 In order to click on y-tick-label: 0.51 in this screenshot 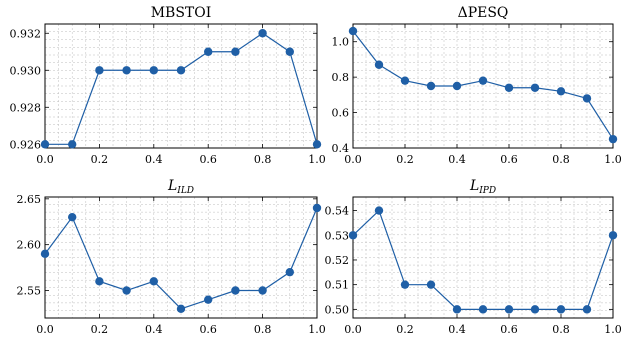, I will do `click(337, 285)`.